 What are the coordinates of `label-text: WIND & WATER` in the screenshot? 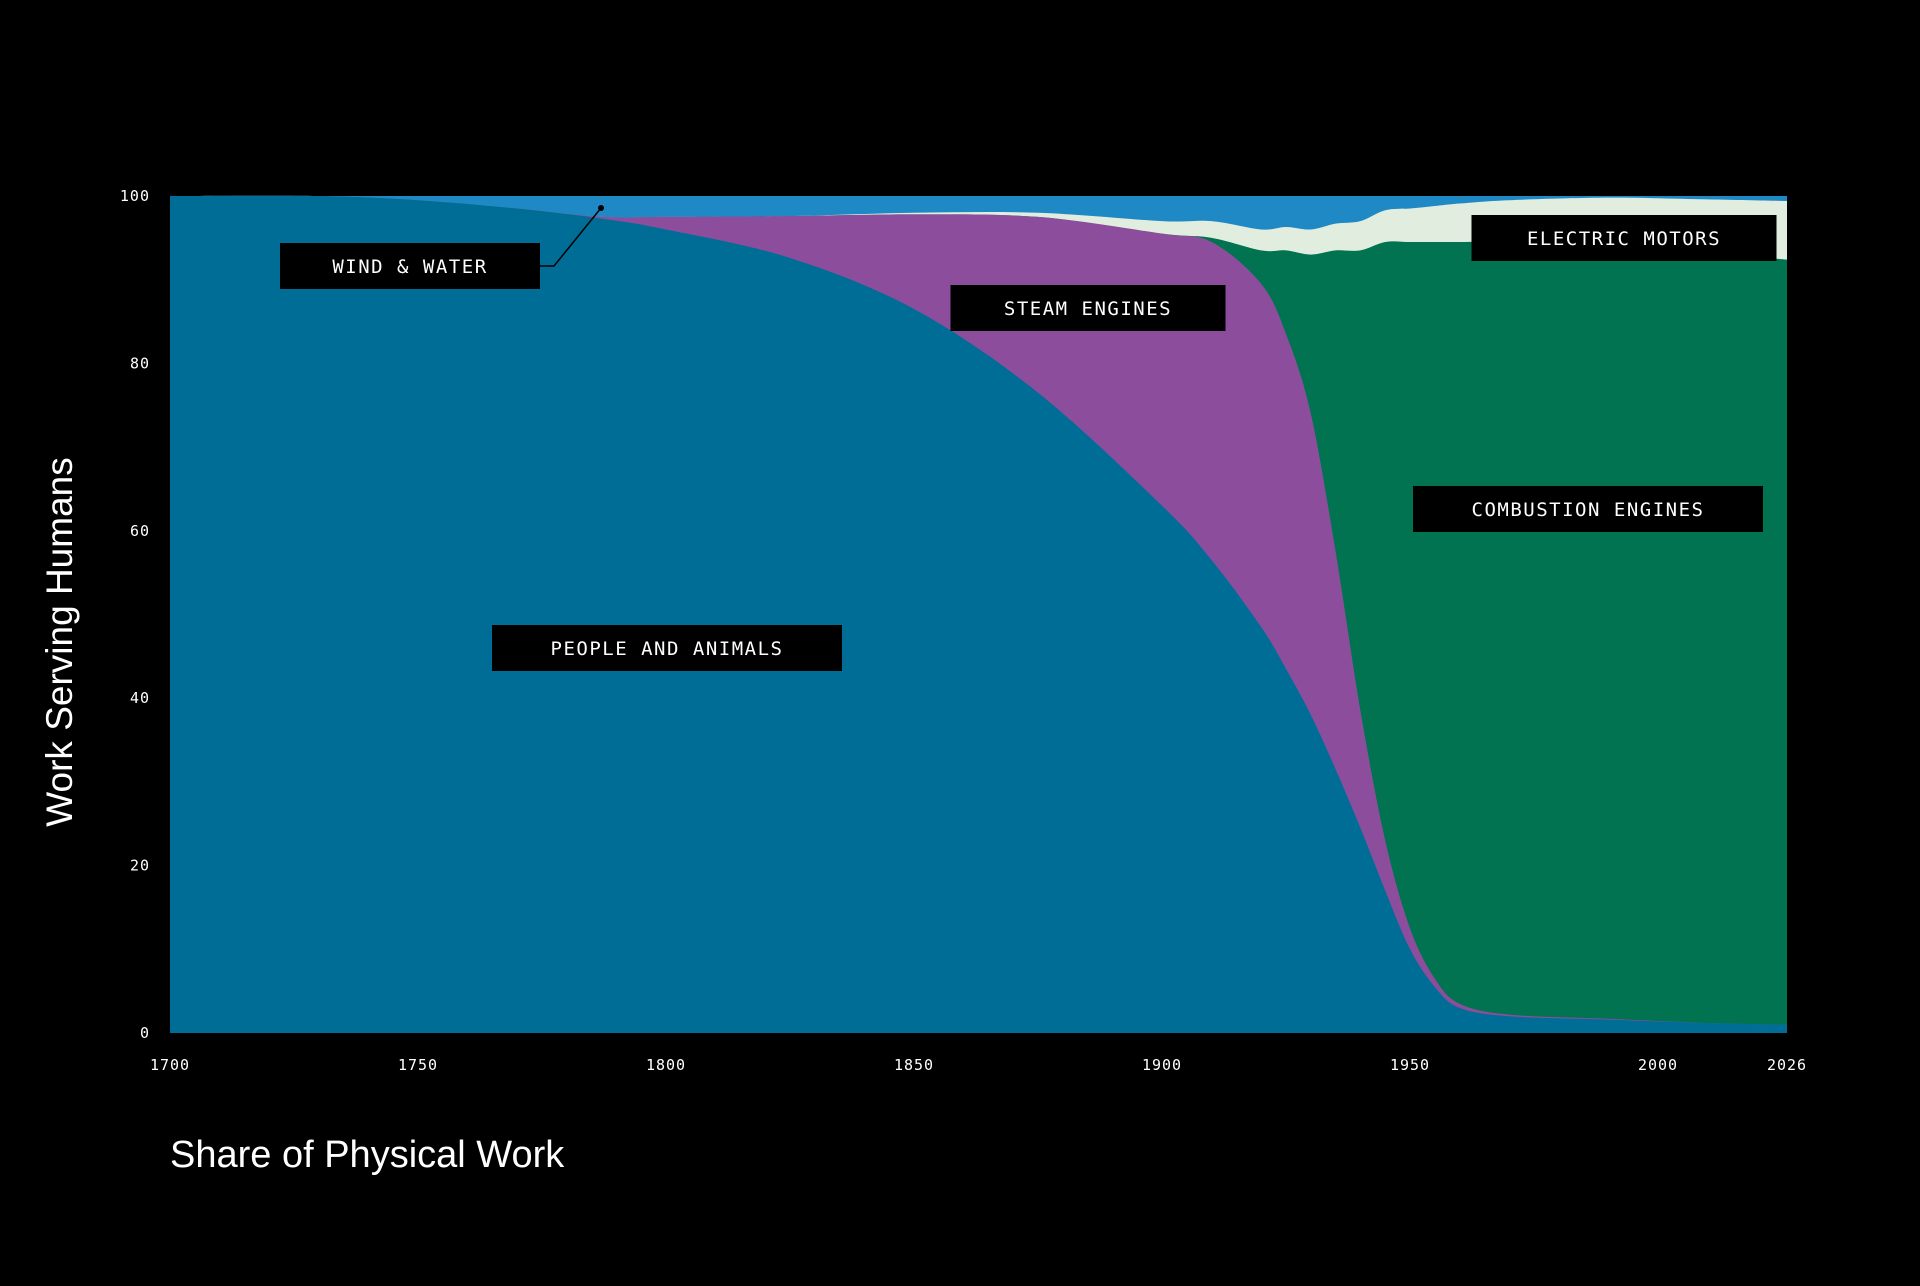 It's located at (409, 267).